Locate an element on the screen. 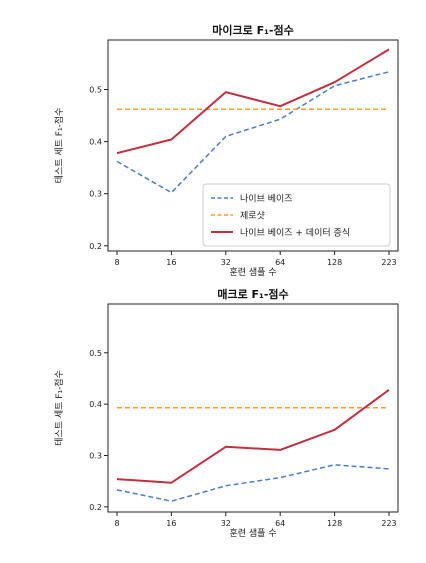  legend-label: 나이브 베이즈 + 데이터 증식 is located at coordinates (295, 233).